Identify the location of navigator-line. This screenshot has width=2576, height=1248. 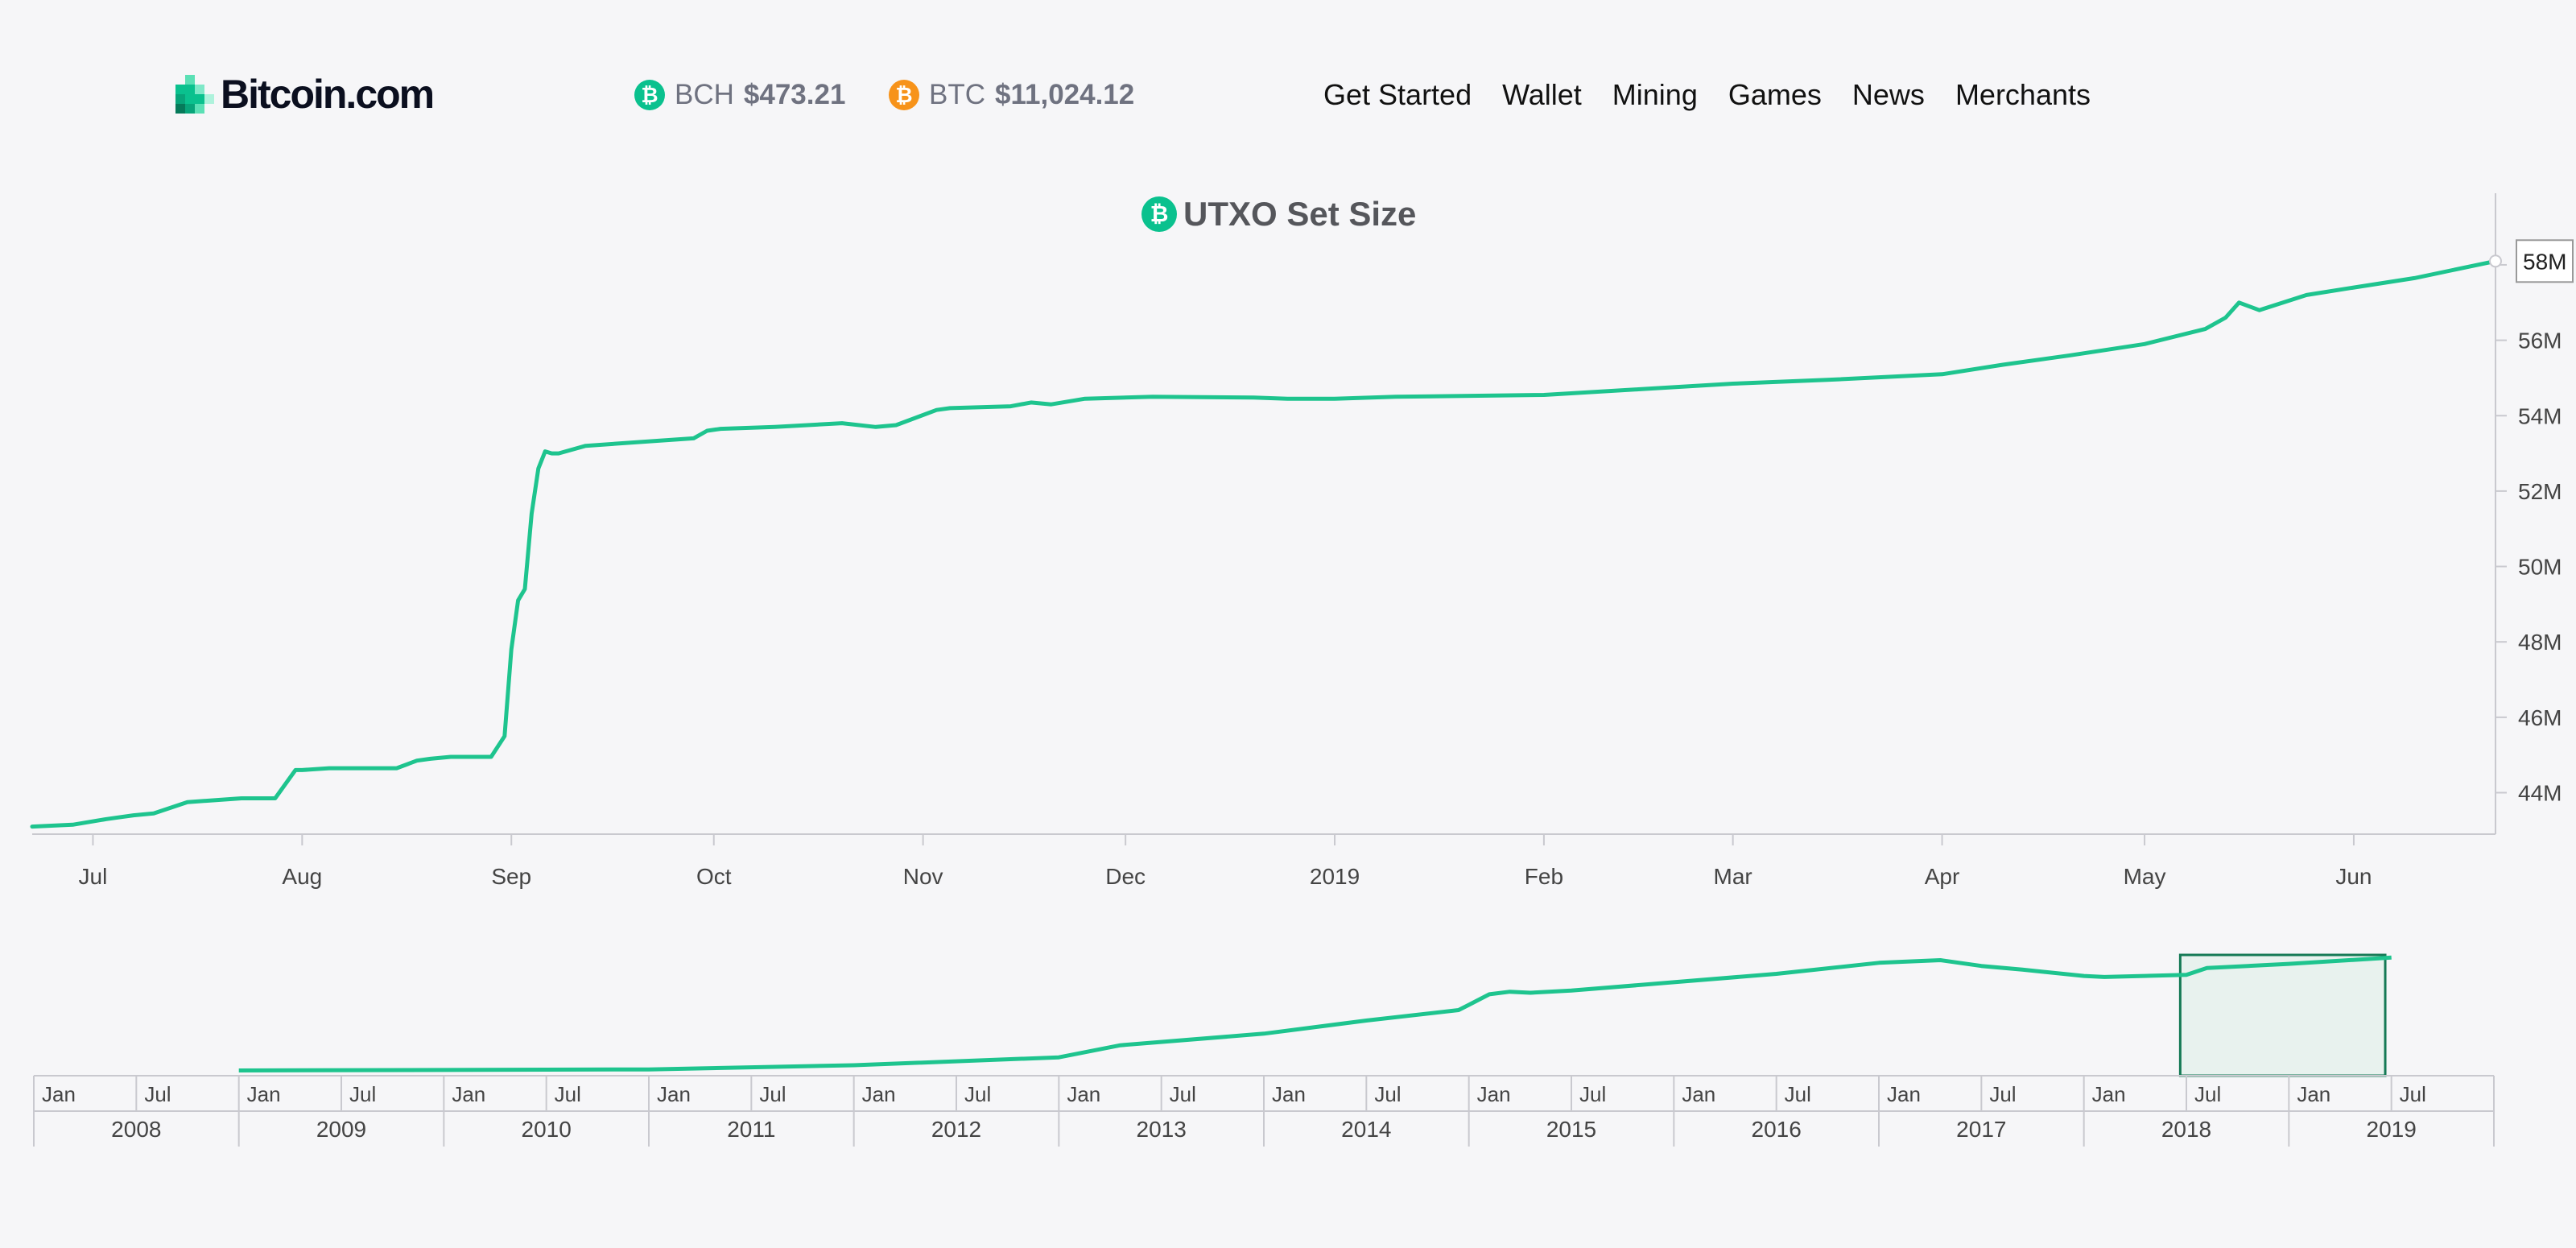
(1315, 1013).